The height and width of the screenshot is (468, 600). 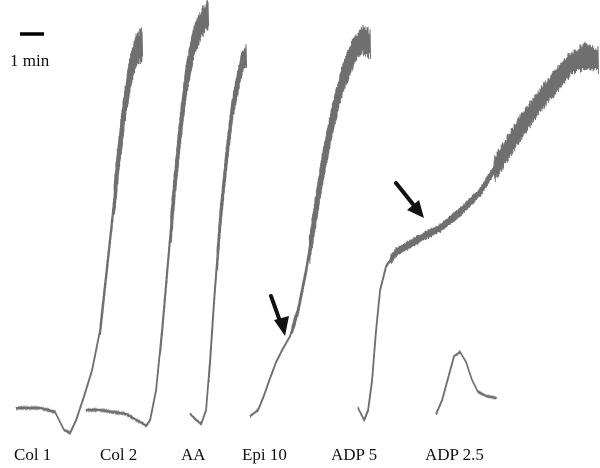 I want to click on label-epi-10: Epi 10, so click(x=264, y=454).